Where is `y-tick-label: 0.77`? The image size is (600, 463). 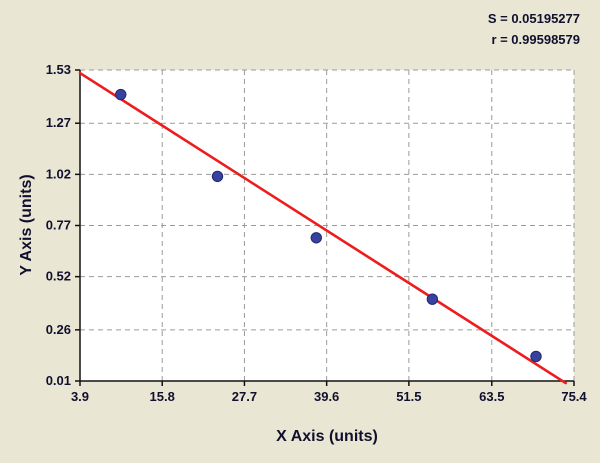
y-tick-label: 0.77 is located at coordinates (58, 225).